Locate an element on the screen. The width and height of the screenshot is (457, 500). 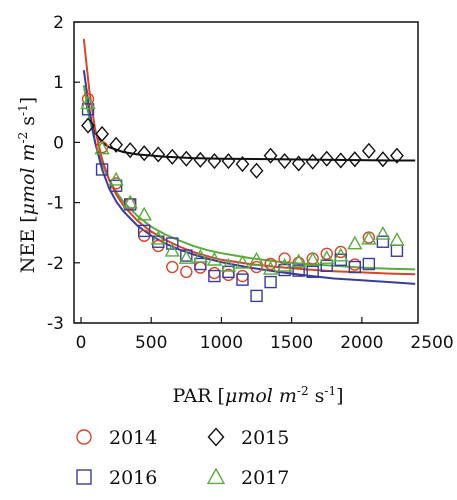
y-tick-label: 1 is located at coordinates (58, 83).